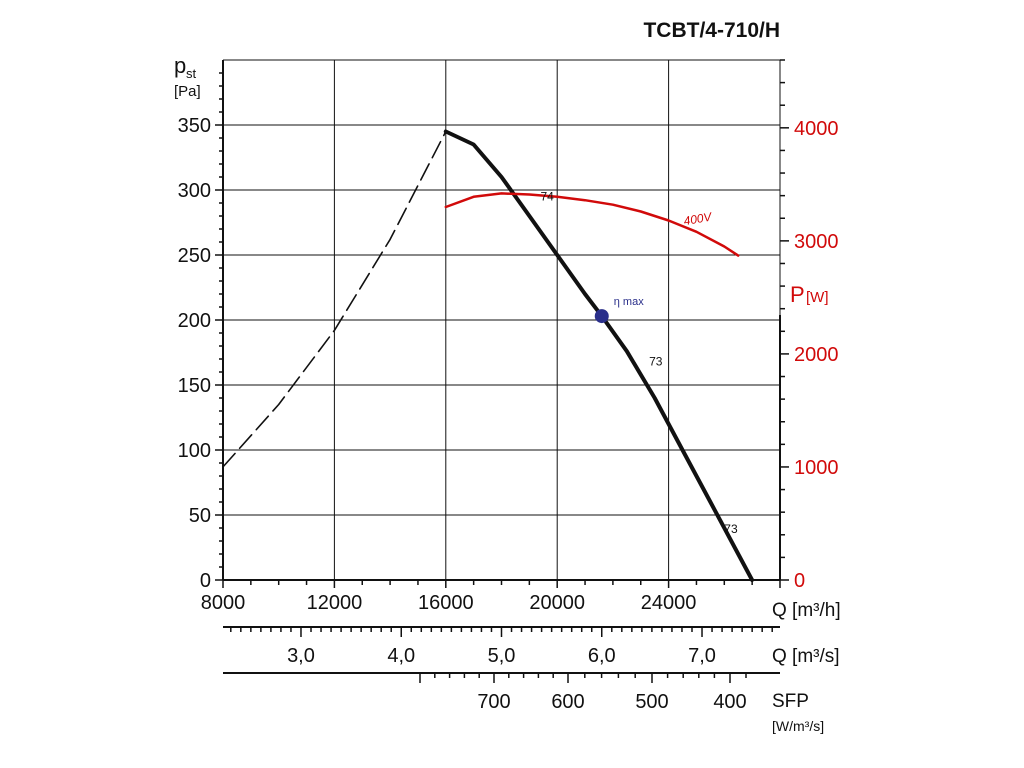 The width and height of the screenshot is (1024, 768). What do you see at coordinates (301, 656) in the screenshot?
I see `x2-tick-label: 3,0` at bounding box center [301, 656].